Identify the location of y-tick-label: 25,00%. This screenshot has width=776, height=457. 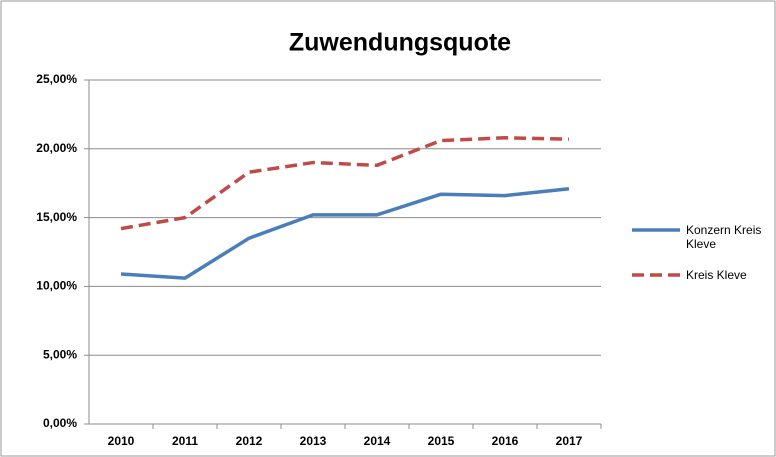
(56, 79).